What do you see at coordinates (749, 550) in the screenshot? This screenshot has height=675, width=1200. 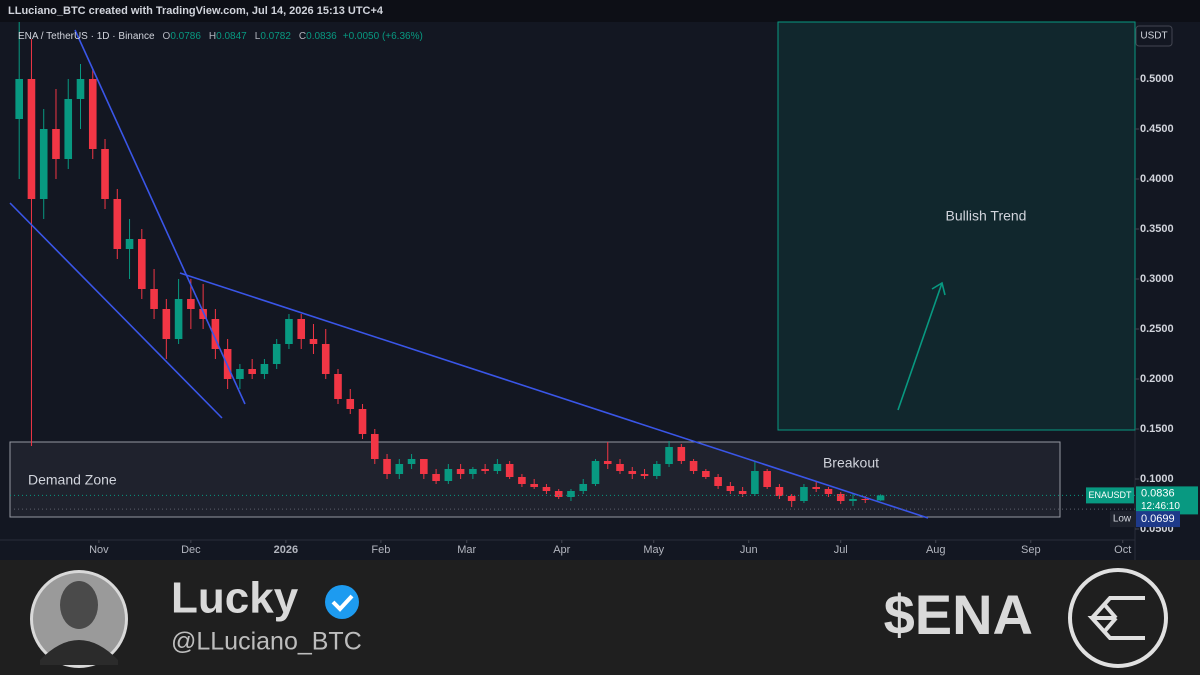 I see `x-tick-label: Jun` at bounding box center [749, 550].